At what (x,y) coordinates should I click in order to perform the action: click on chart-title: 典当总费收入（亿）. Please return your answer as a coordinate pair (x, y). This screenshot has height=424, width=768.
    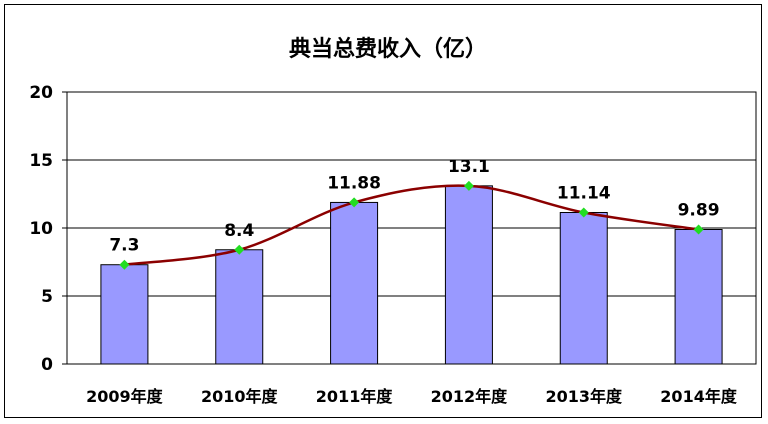
    Looking at the image, I should click on (388, 49).